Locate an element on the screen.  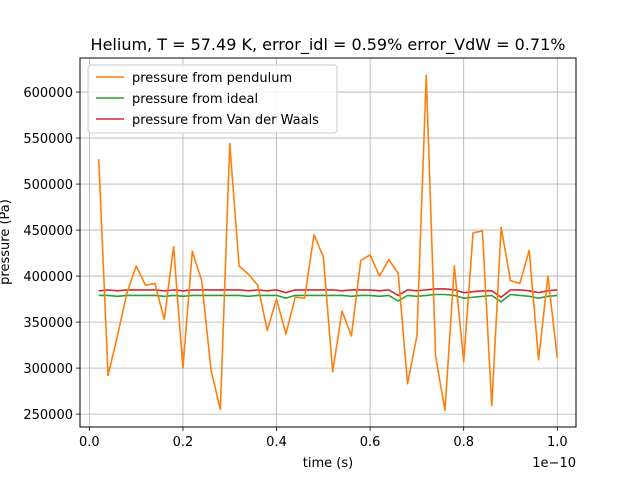
x-tick-label: 0.2 is located at coordinates (183, 442).